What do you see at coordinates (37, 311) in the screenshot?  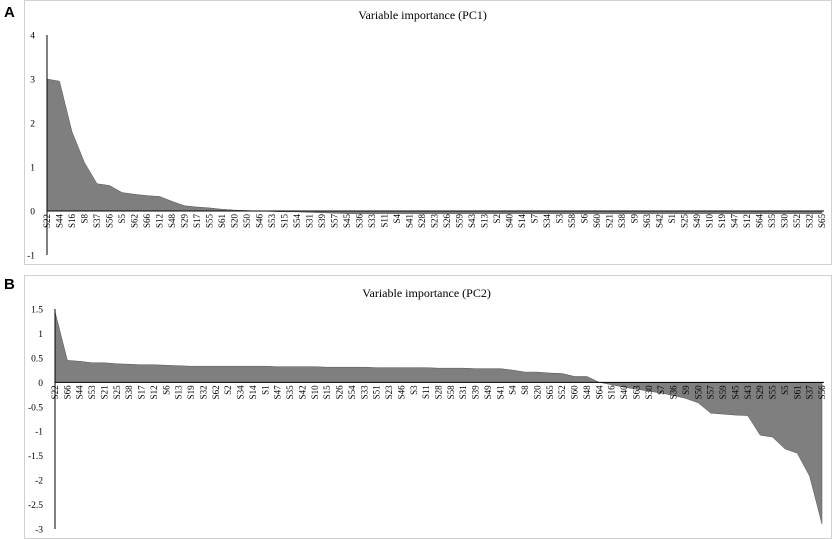 I see `y-tick-label: 1.5` at bounding box center [37, 311].